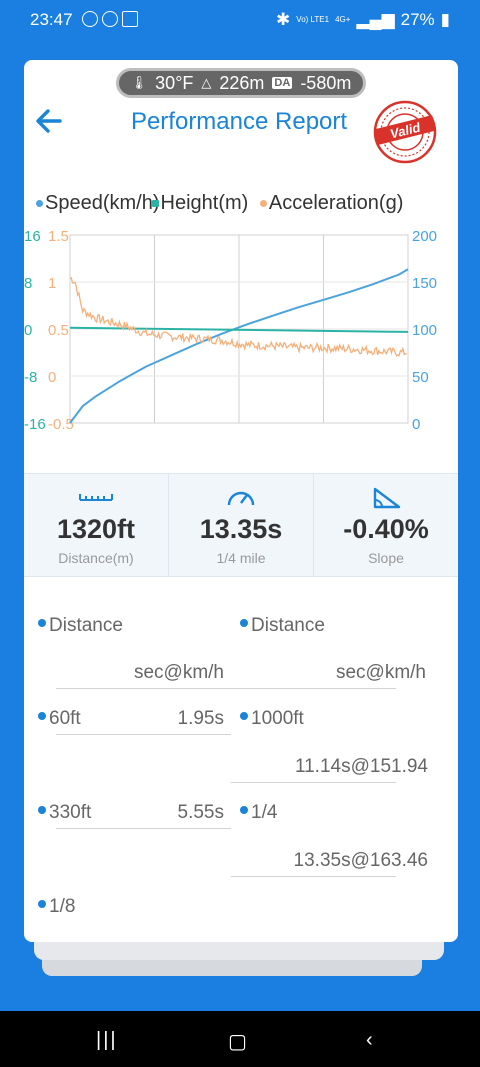 The height and width of the screenshot is (1067, 480). I want to click on page-title: Performance Report, so click(239, 121).